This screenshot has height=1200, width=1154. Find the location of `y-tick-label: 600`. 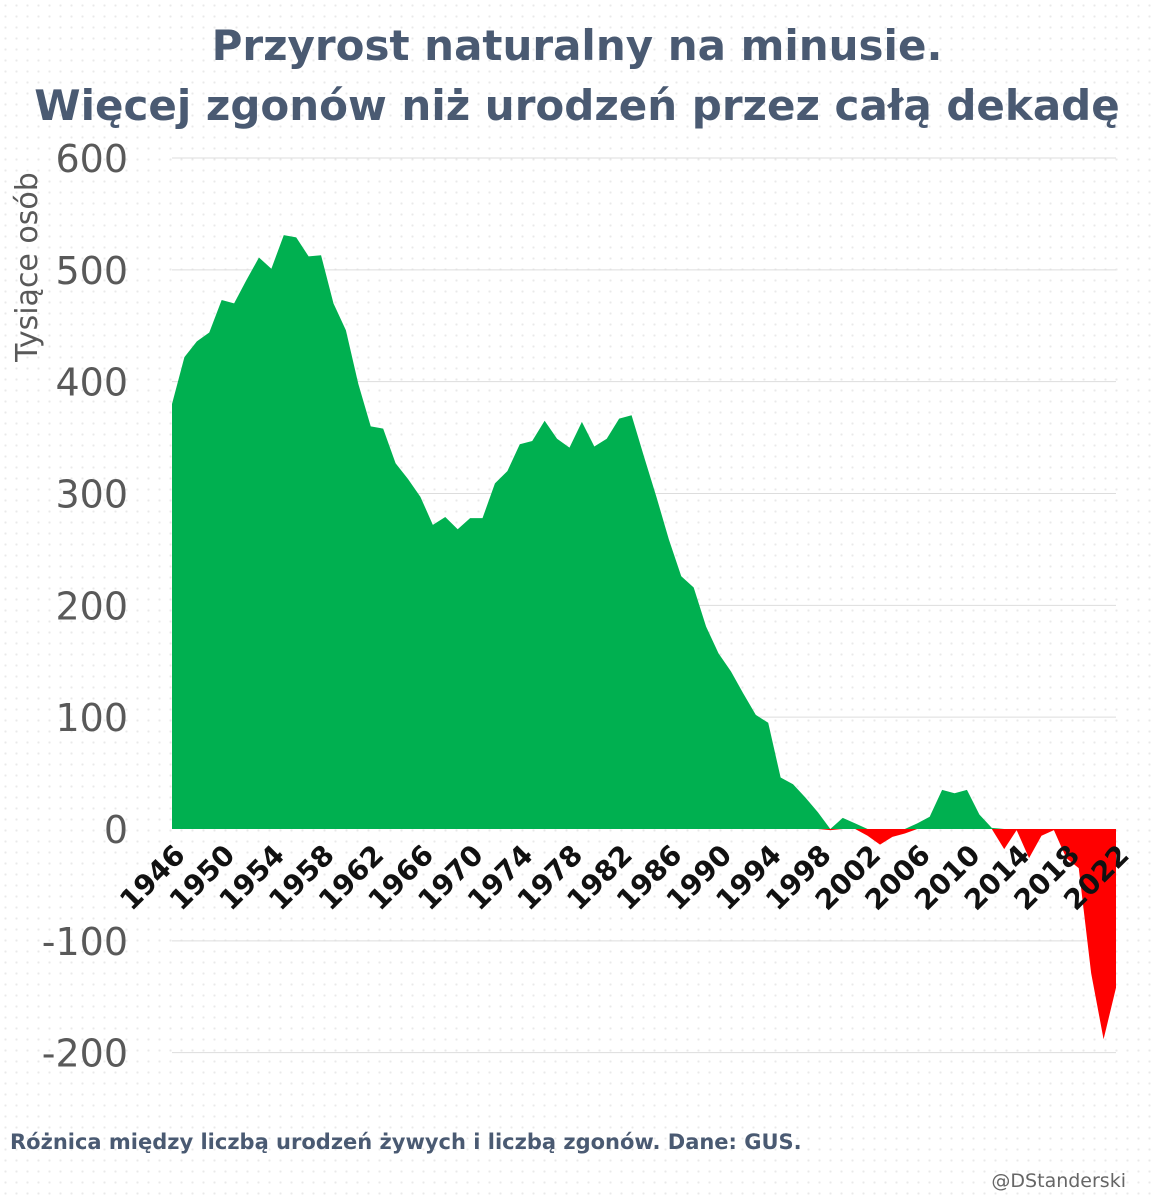

y-tick-label: 600 is located at coordinates (91, 159).